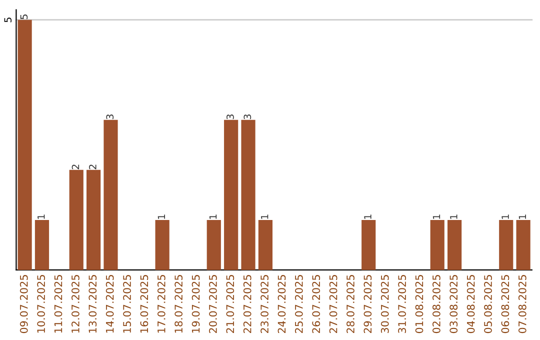 This screenshot has width=540, height=340. What do you see at coordinates (264, 304) in the screenshot?
I see `x-tick-label: 23.07.2025` at bounding box center [264, 304].